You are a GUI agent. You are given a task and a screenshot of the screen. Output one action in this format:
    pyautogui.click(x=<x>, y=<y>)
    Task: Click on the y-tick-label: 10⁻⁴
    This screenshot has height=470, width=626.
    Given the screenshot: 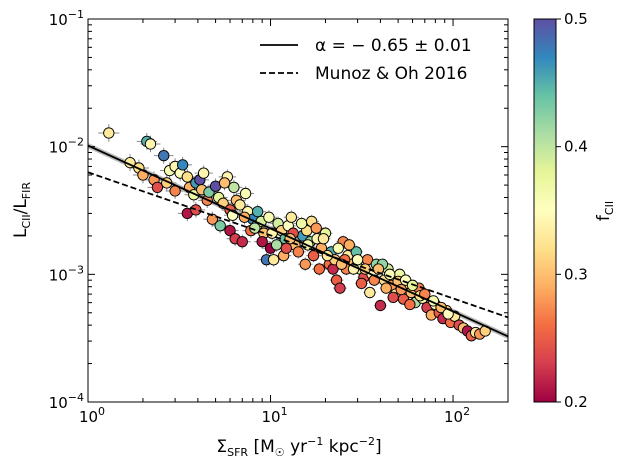 What is the action you would take?
    pyautogui.click(x=66, y=401)
    